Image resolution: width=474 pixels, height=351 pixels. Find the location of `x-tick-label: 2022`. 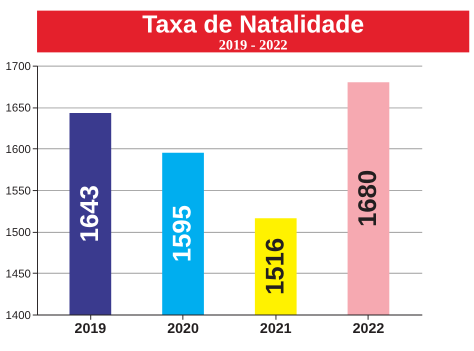

x-tick-label: 2022 is located at coordinates (368, 329).